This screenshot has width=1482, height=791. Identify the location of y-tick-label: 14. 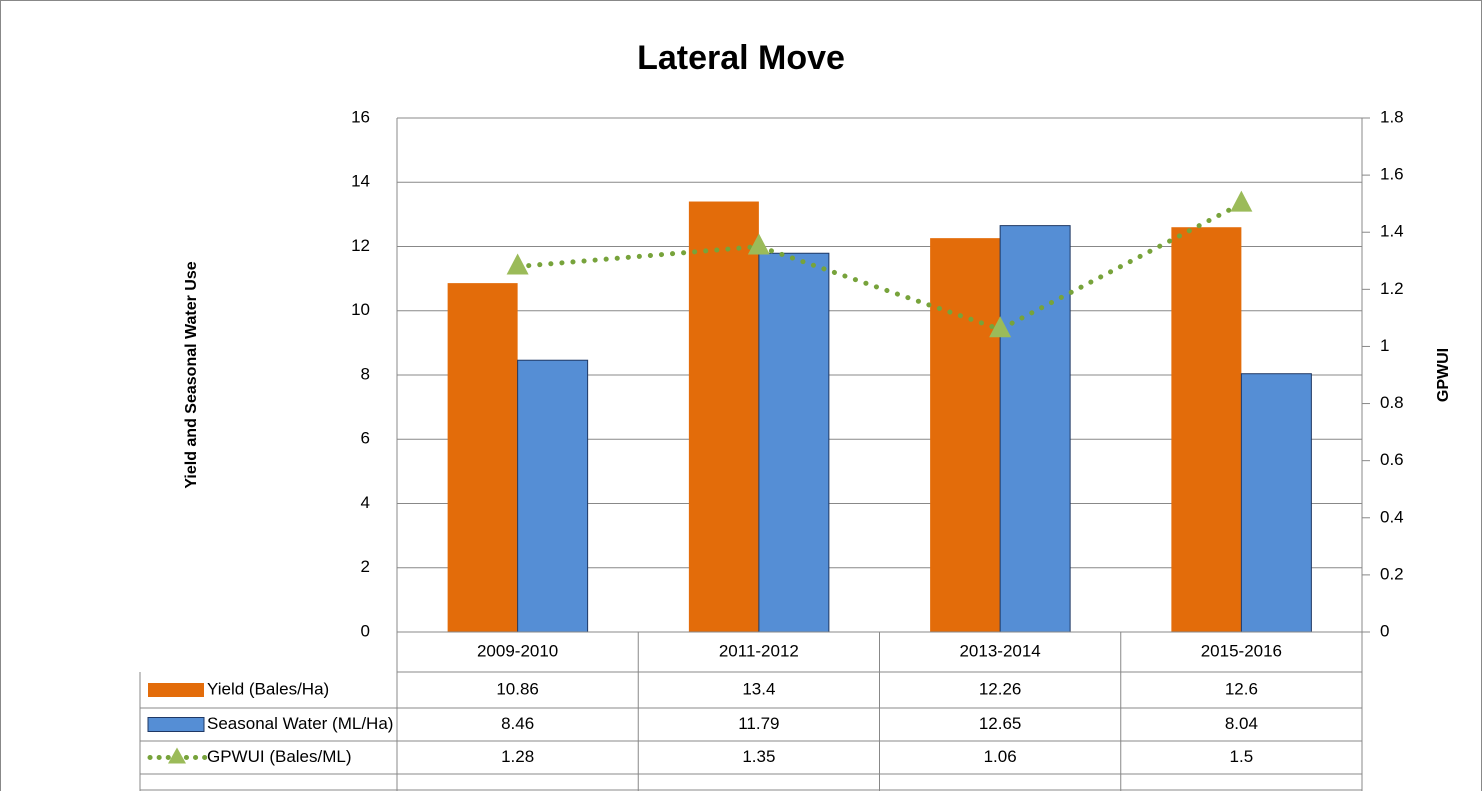
(360, 181).